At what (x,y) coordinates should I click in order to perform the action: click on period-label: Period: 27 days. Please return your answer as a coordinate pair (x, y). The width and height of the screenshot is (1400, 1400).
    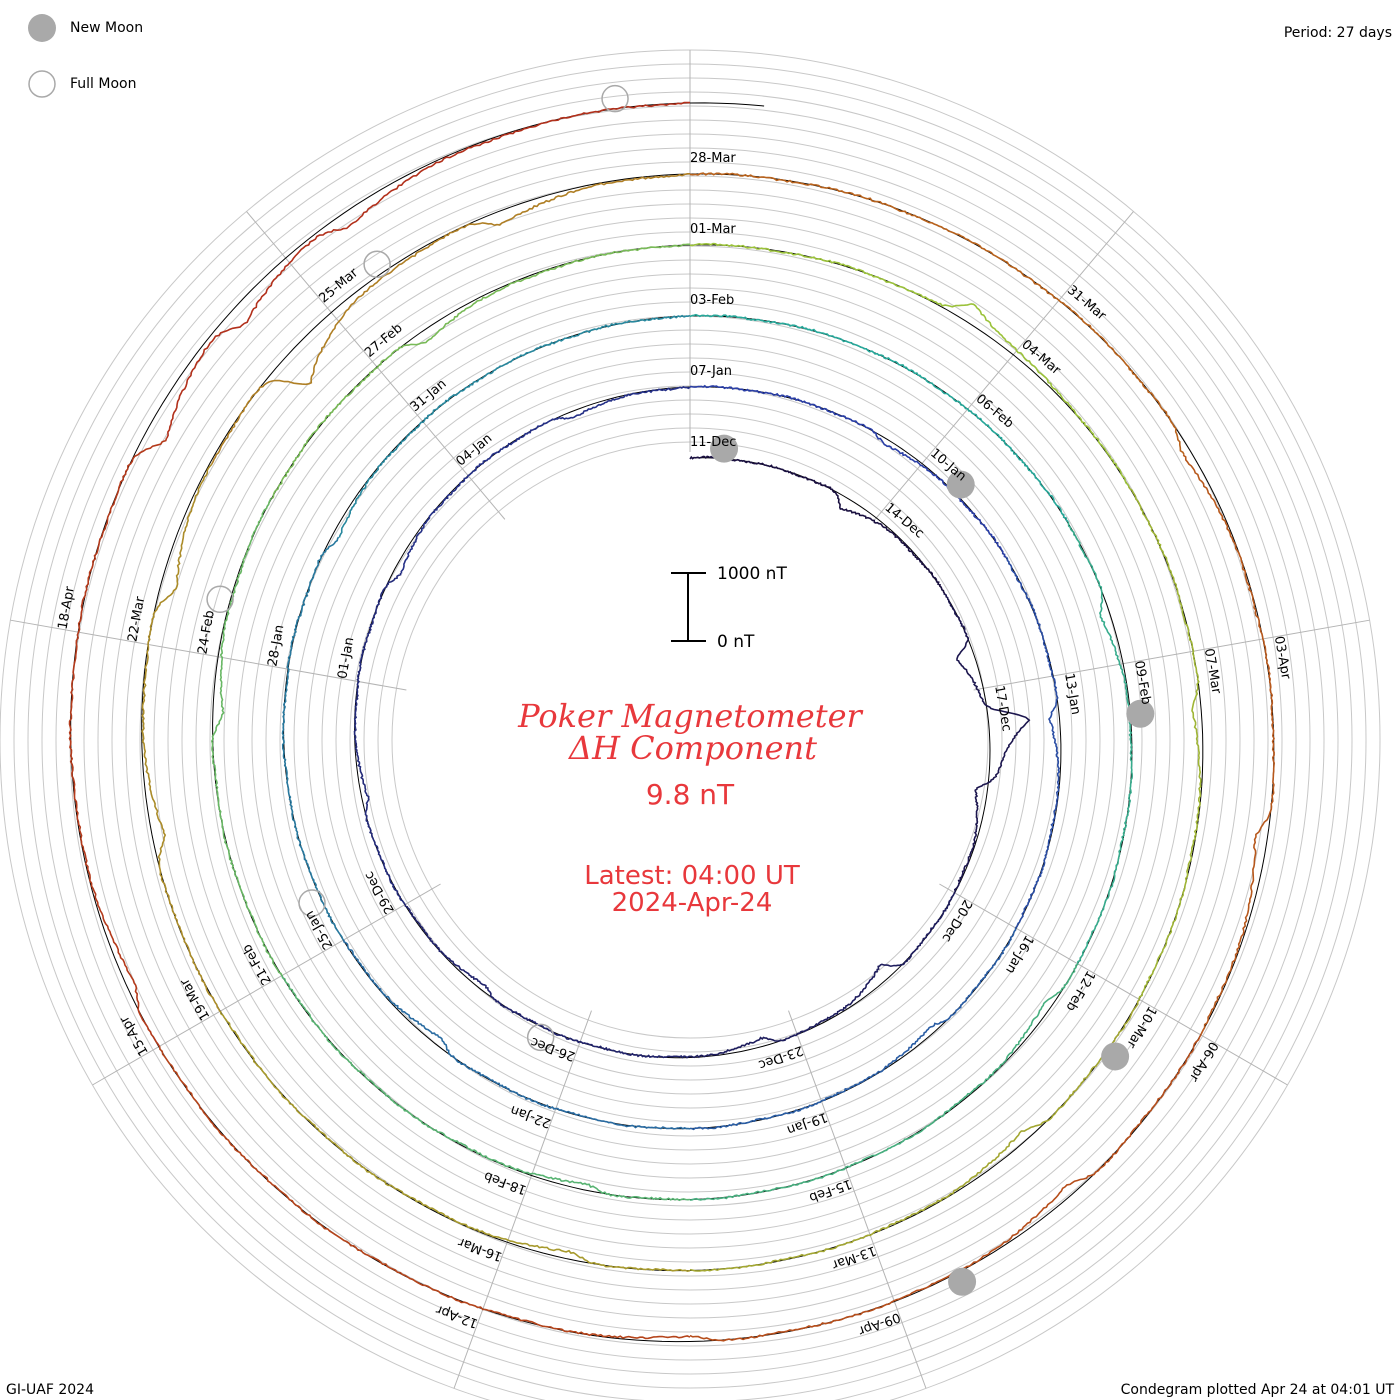
    Looking at the image, I should click on (1338, 33).